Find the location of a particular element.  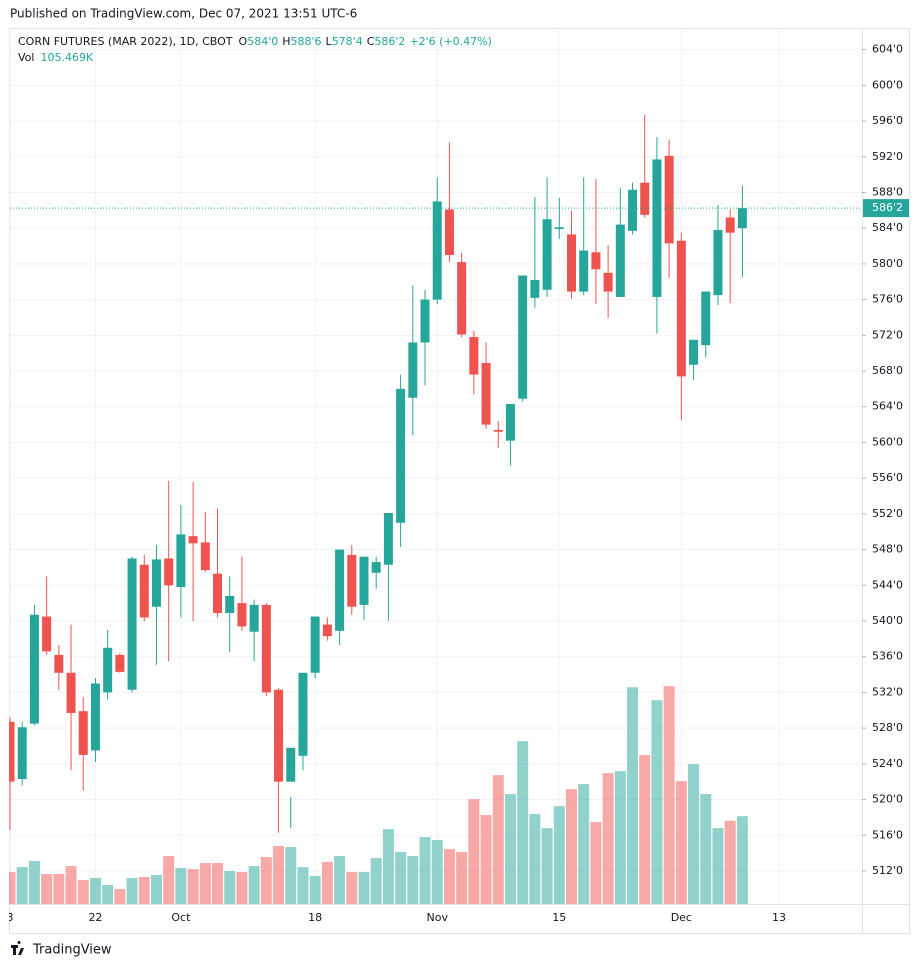

legend-key: H is located at coordinates (286, 41).